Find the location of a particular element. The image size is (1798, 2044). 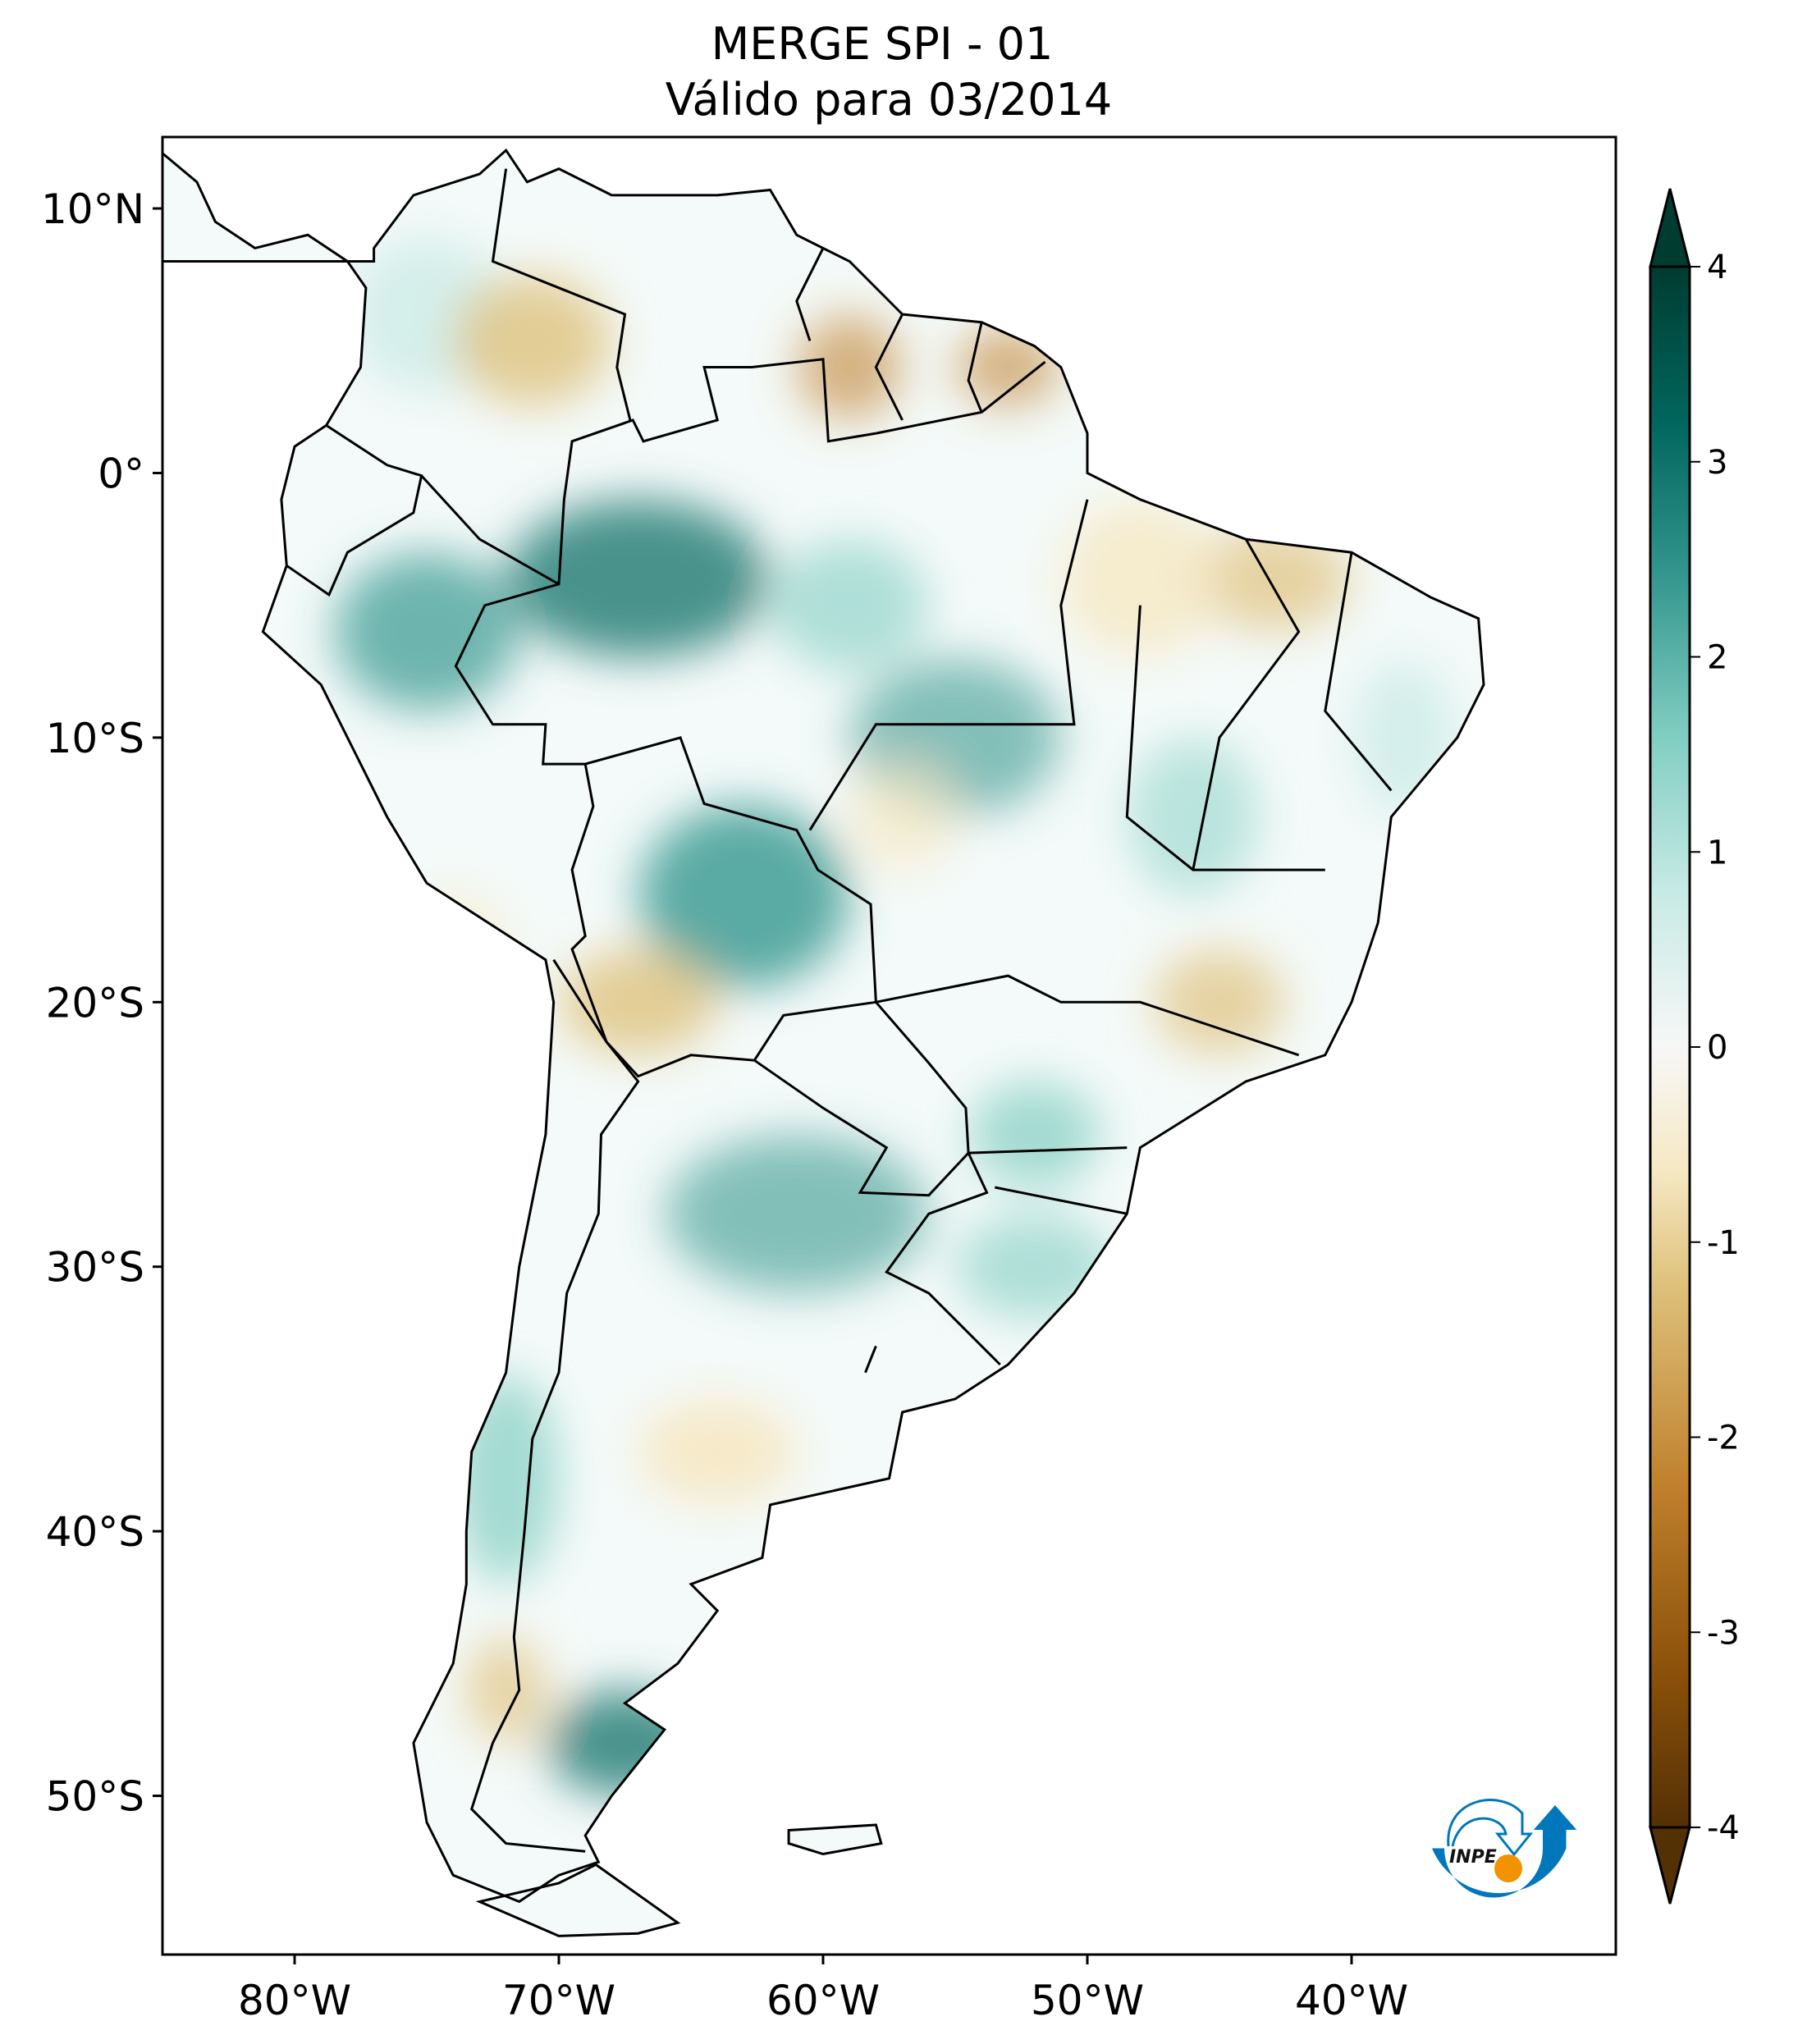

x-tick-label: 80°W is located at coordinates (294, 2001).